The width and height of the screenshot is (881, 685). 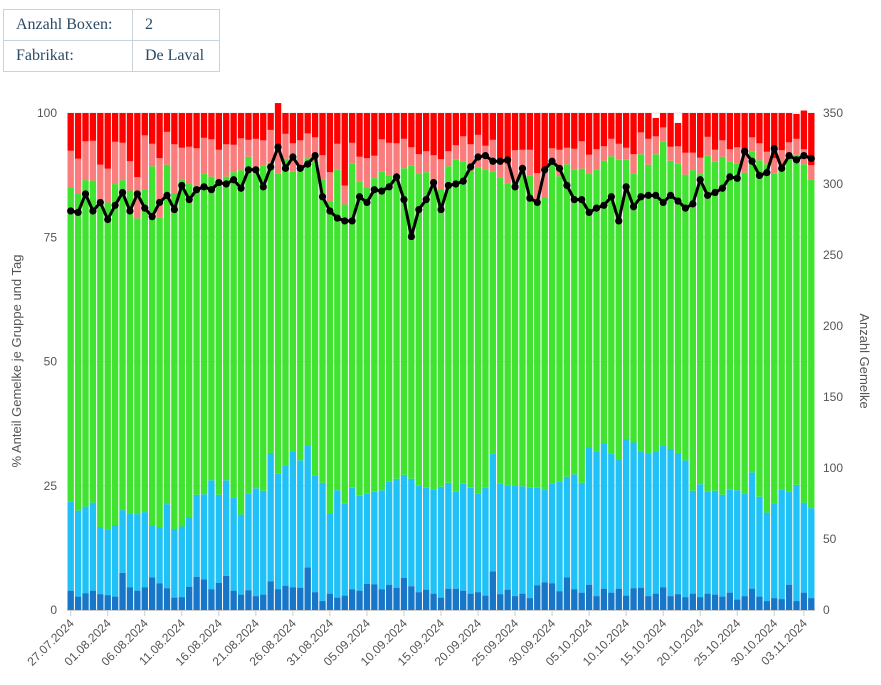 I want to click on info-label: Anzahl Boxen:, so click(x=68, y=25).